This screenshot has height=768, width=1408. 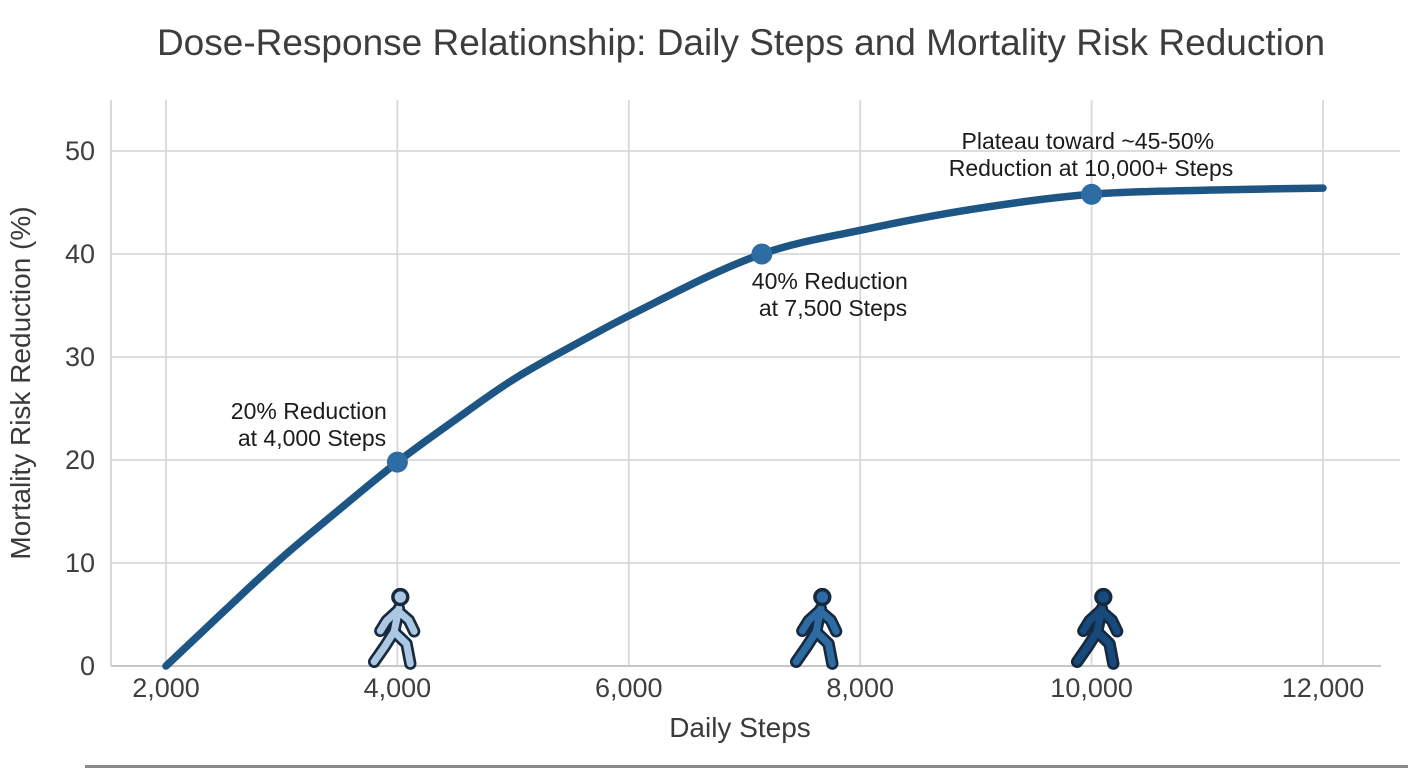 What do you see at coordinates (860, 688) in the screenshot?
I see `x-tick-8000: 8,000` at bounding box center [860, 688].